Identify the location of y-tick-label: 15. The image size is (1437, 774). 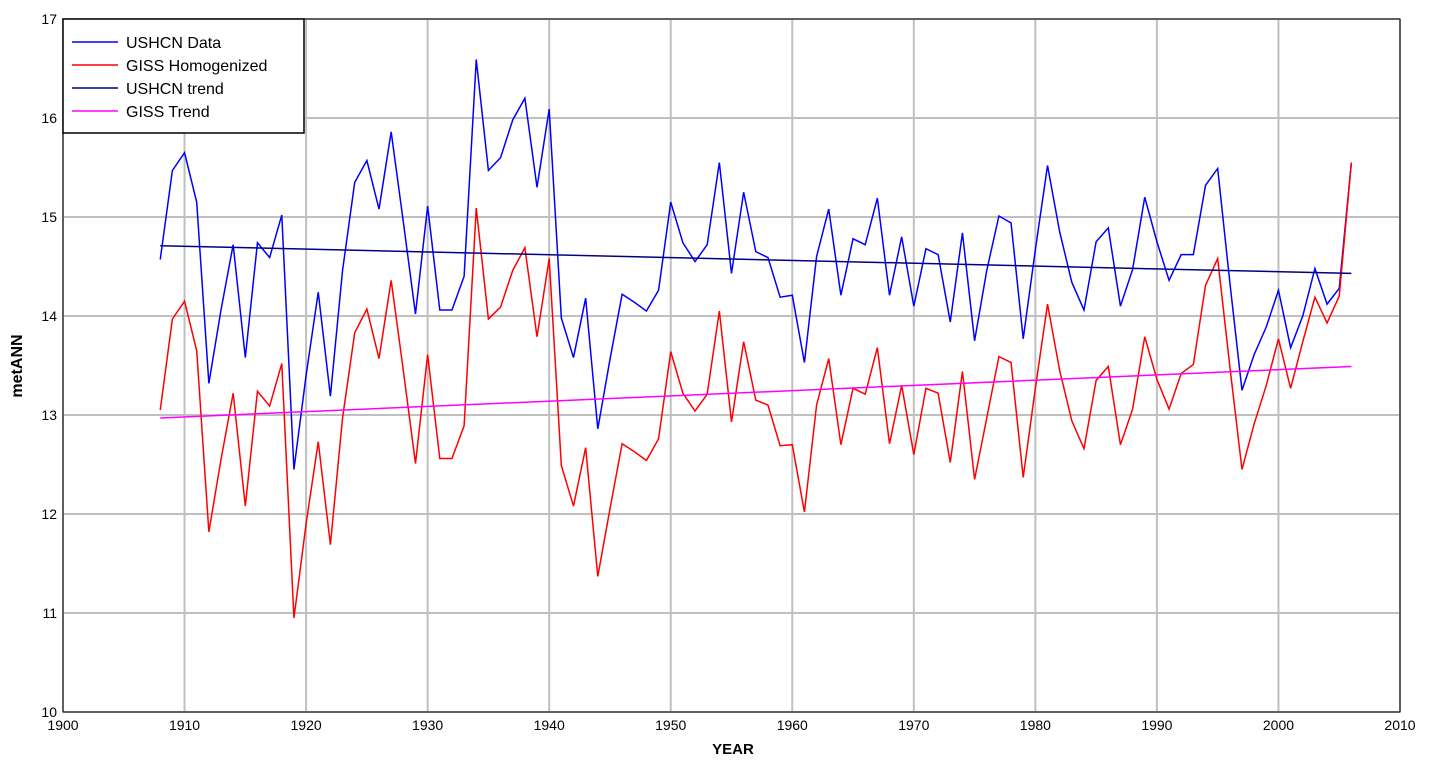
(49, 217).